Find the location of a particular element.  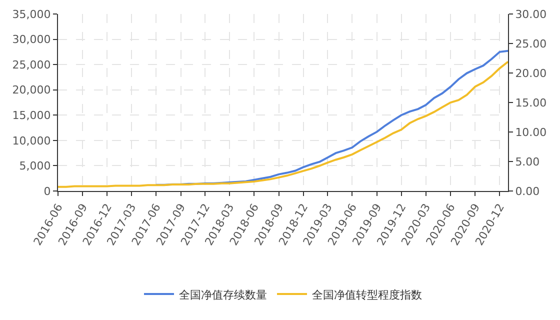

y2-tick-label: 0.00 is located at coordinates (527, 191).